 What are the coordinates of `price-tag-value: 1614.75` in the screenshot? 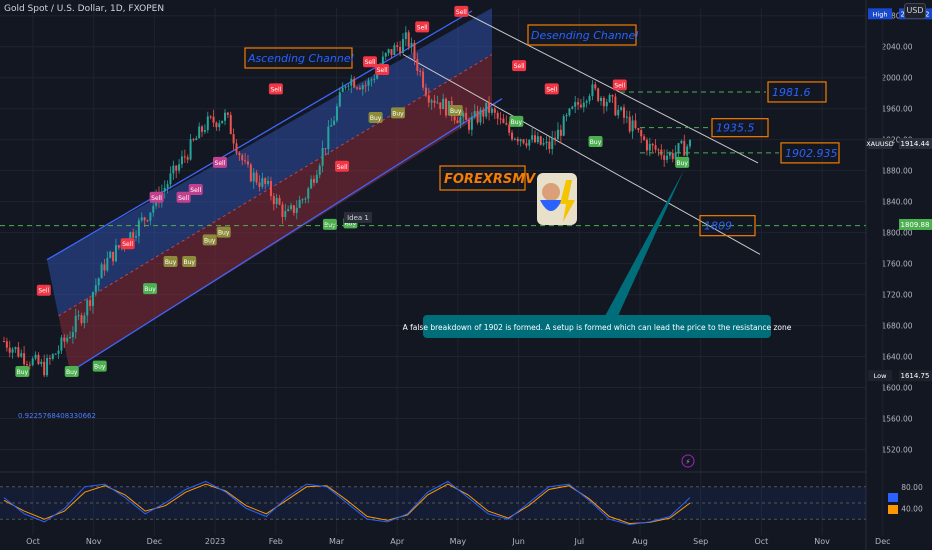 It's located at (915, 376).